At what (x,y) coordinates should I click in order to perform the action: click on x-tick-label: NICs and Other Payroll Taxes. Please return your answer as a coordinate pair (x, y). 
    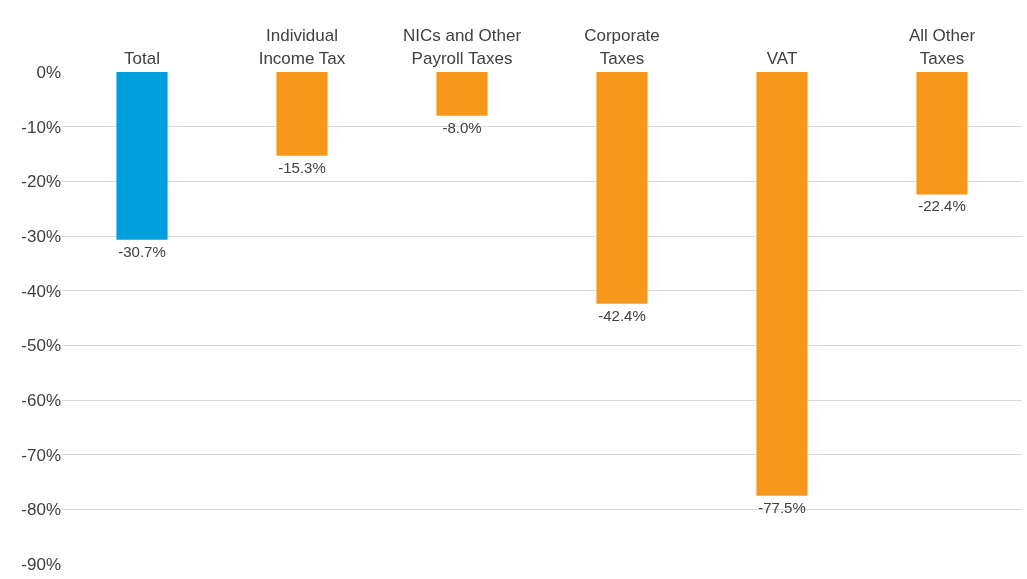
    Looking at the image, I should click on (462, 47).